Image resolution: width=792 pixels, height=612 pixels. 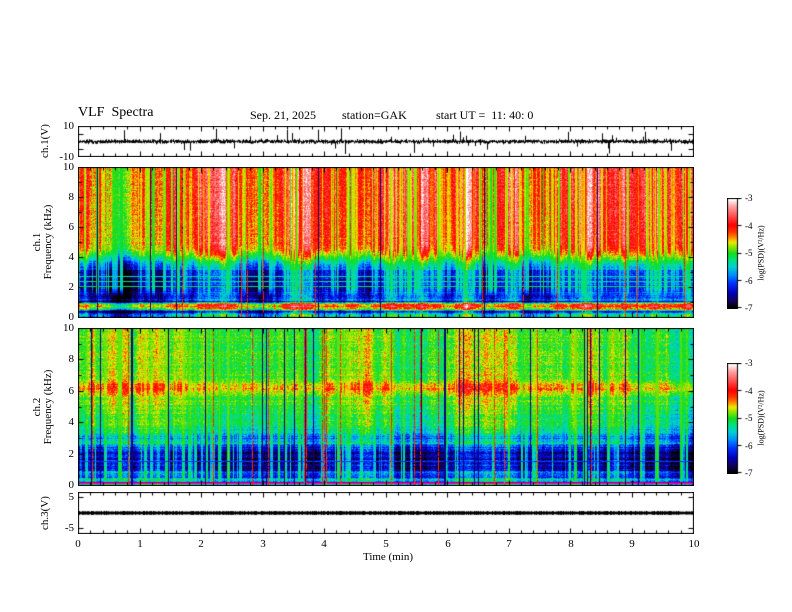 What do you see at coordinates (45, 141) in the screenshot?
I see `ch1-wave-axis-label: ch.1(V)` at bounding box center [45, 141].